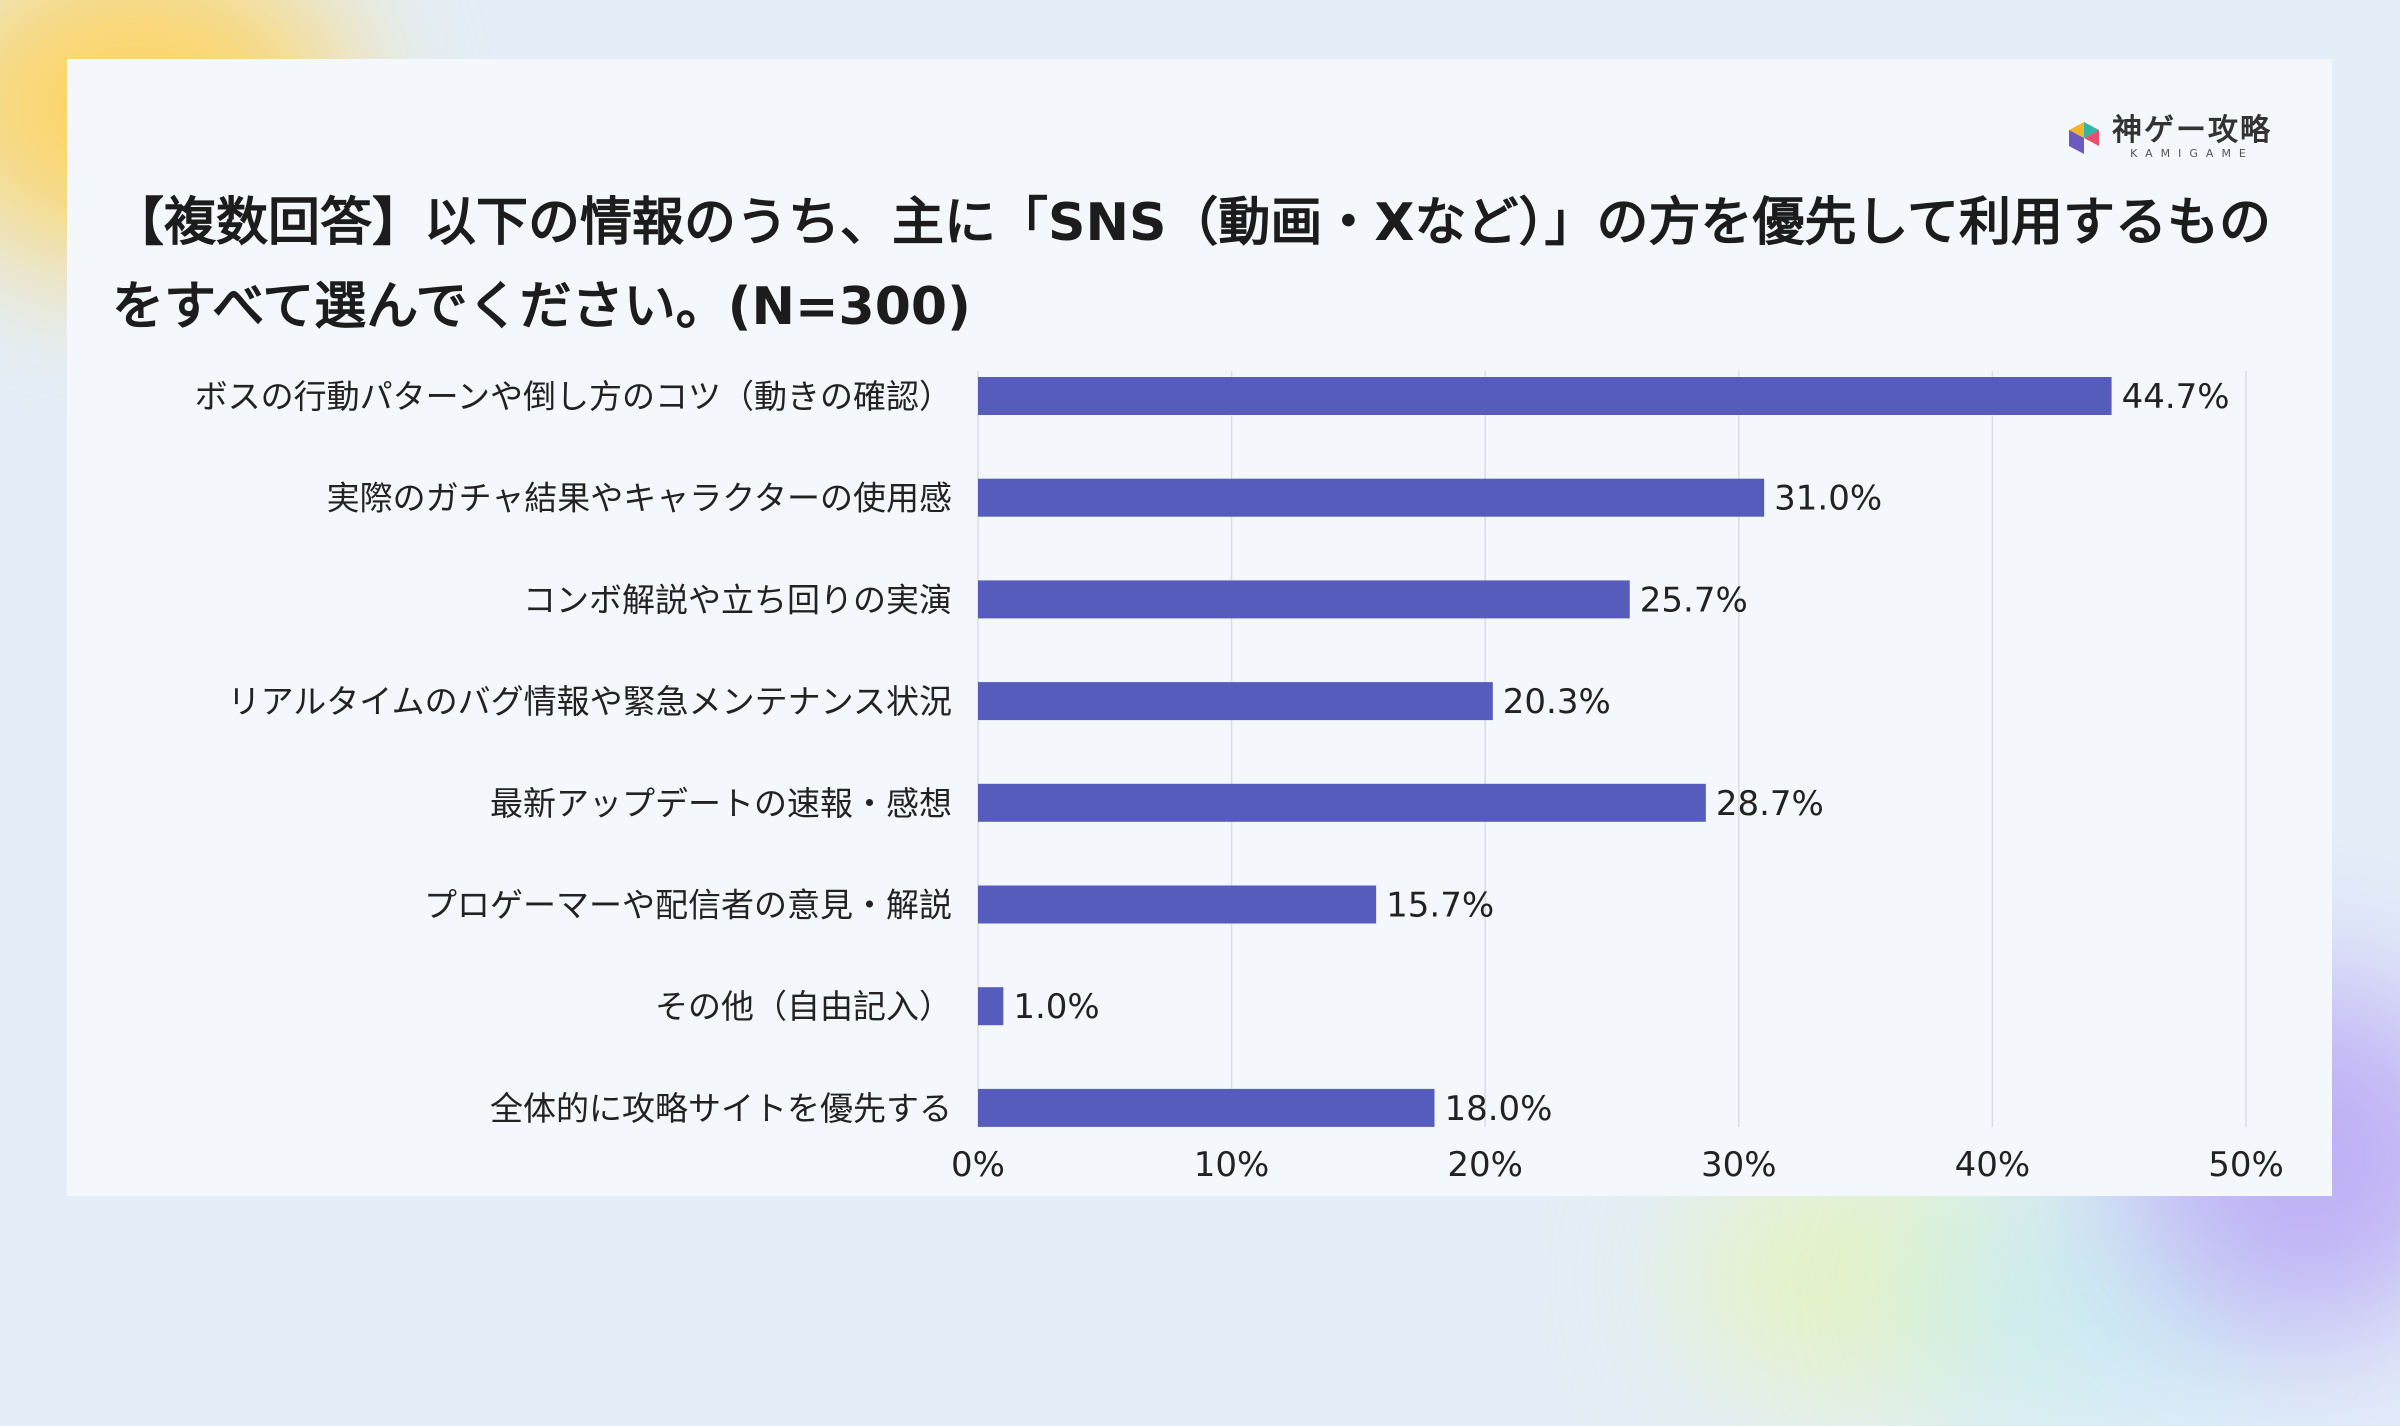 The height and width of the screenshot is (1426, 2400). I want to click on category-label: プロゲーマーや配信者の意見・解説, so click(688, 905).